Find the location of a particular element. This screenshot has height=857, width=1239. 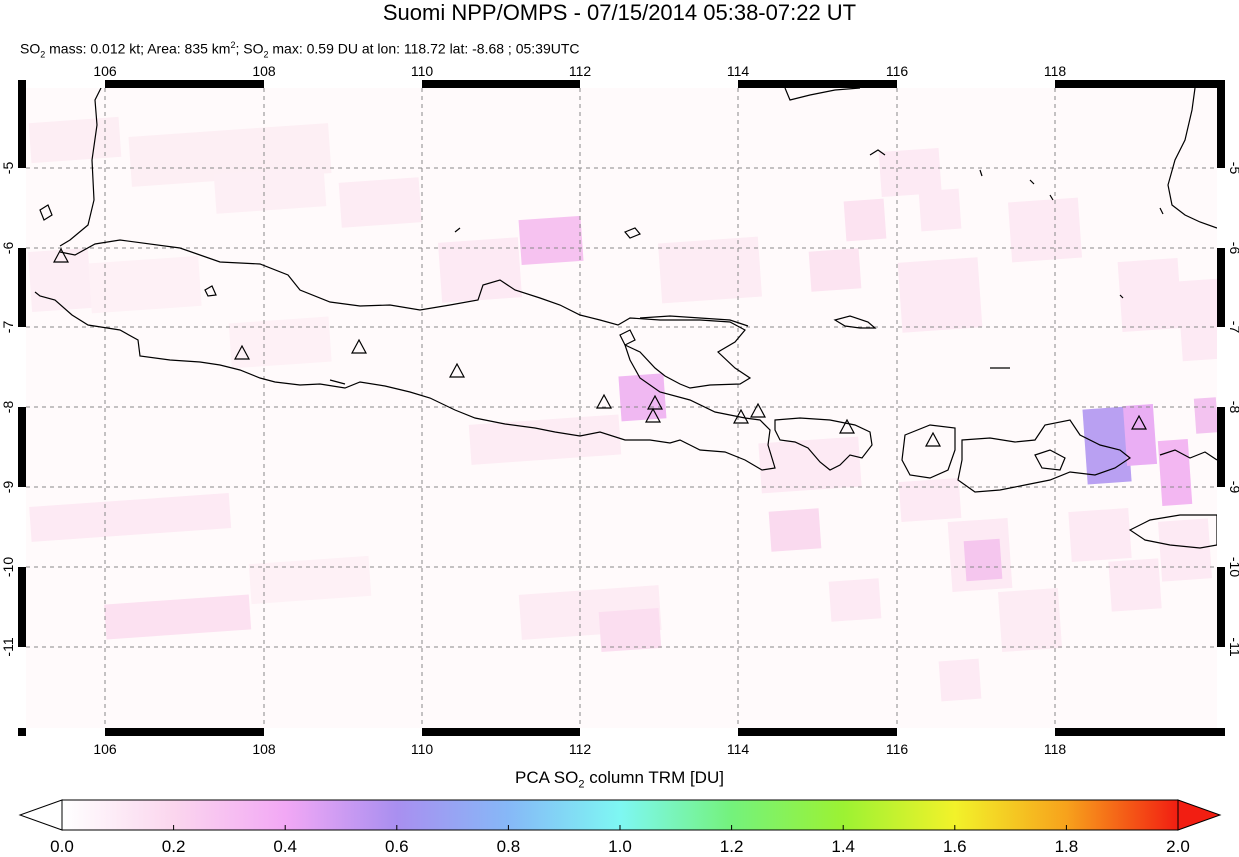

lat-labels-left: -5 -6 -7 -8 -9 -10 -11 is located at coordinates (8, 409).